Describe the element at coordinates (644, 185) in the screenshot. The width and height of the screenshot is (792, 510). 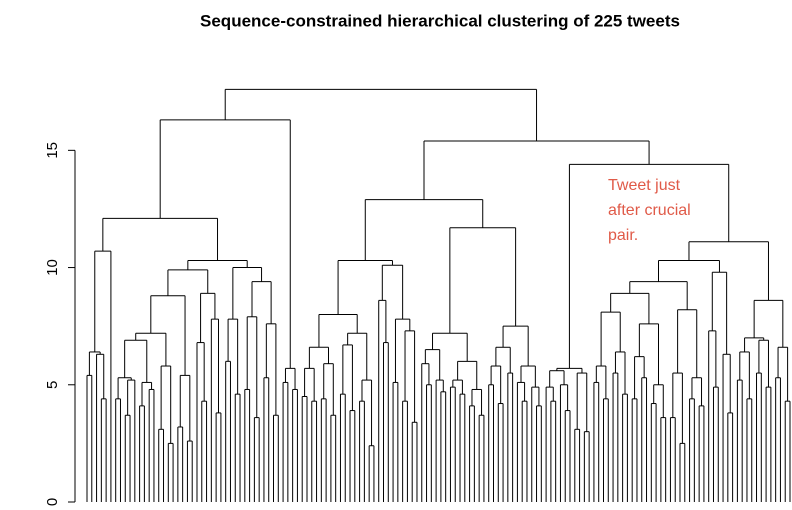
I see `annotation: Tweet just` at that location.